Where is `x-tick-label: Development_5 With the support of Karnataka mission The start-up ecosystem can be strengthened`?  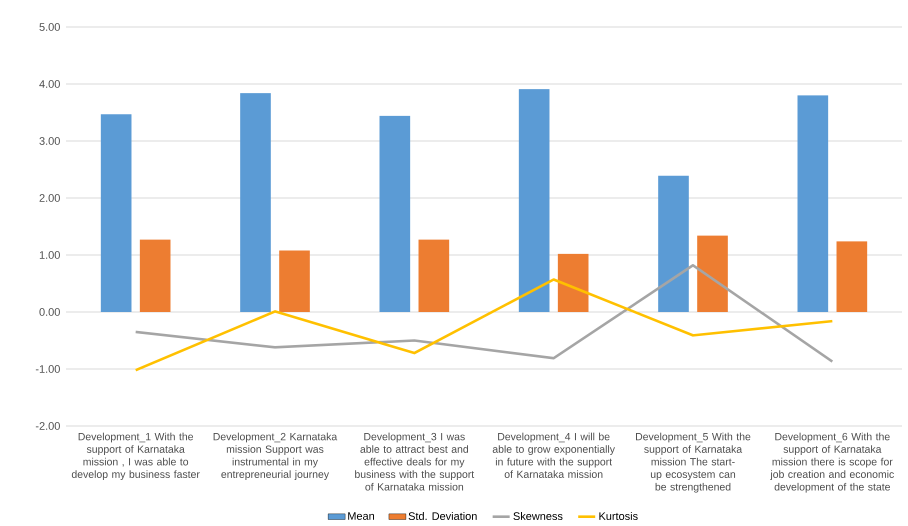
x-tick-label: Development_5 With the support of Karnataka mission The start-up ecosystem can be strengthened is located at coordinates (693, 462).